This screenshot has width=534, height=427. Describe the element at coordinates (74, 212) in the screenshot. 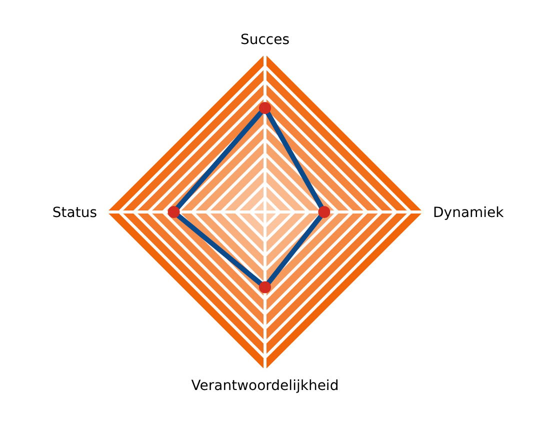

I see `spoke-label: Status` at that location.